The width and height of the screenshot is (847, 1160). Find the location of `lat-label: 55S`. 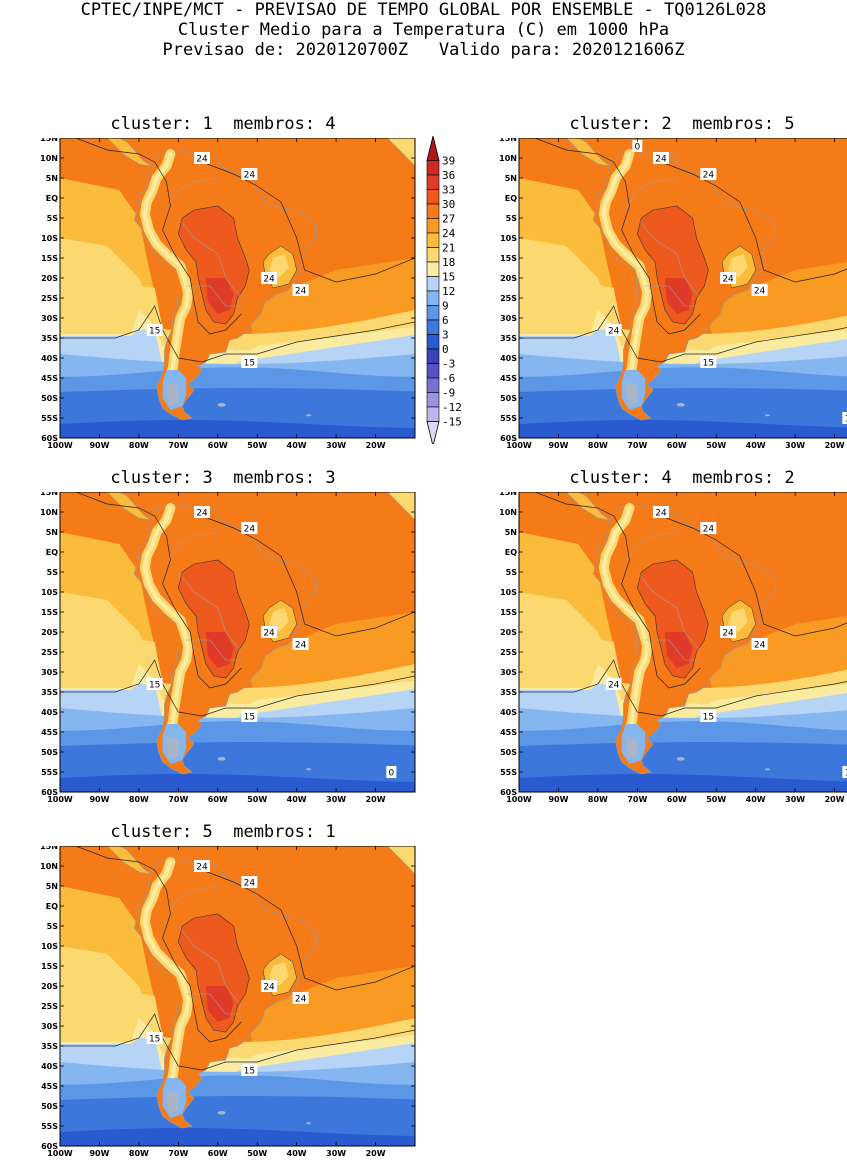

lat-label: 55S is located at coordinates (49, 1126).